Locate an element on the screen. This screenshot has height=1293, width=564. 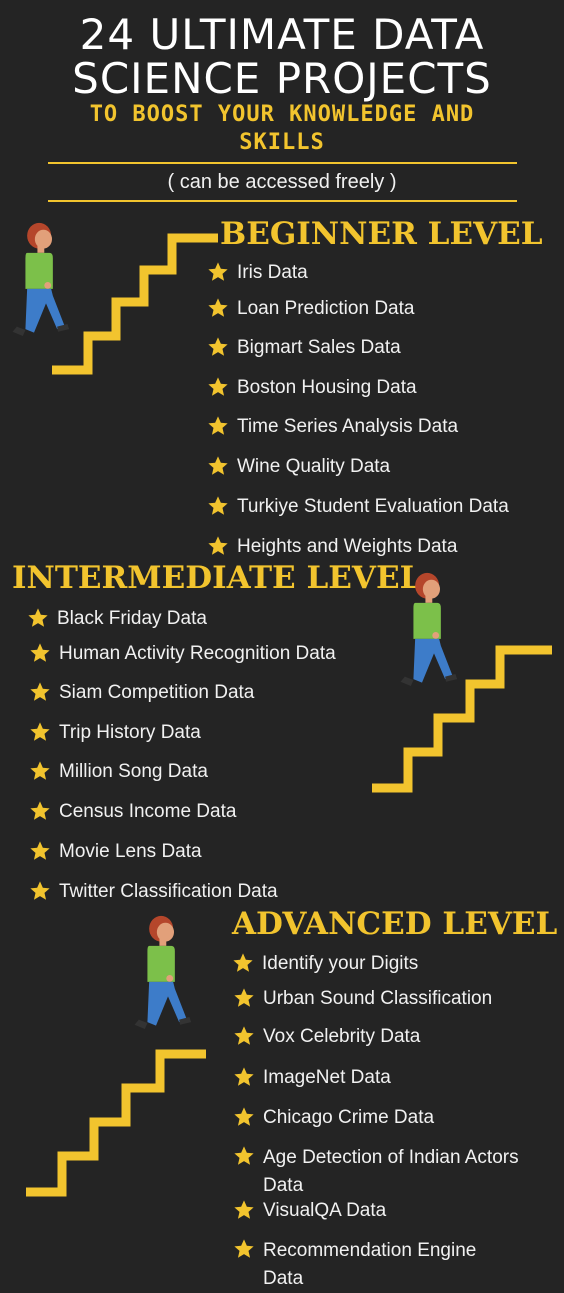
divider-top is located at coordinates (282, 163).